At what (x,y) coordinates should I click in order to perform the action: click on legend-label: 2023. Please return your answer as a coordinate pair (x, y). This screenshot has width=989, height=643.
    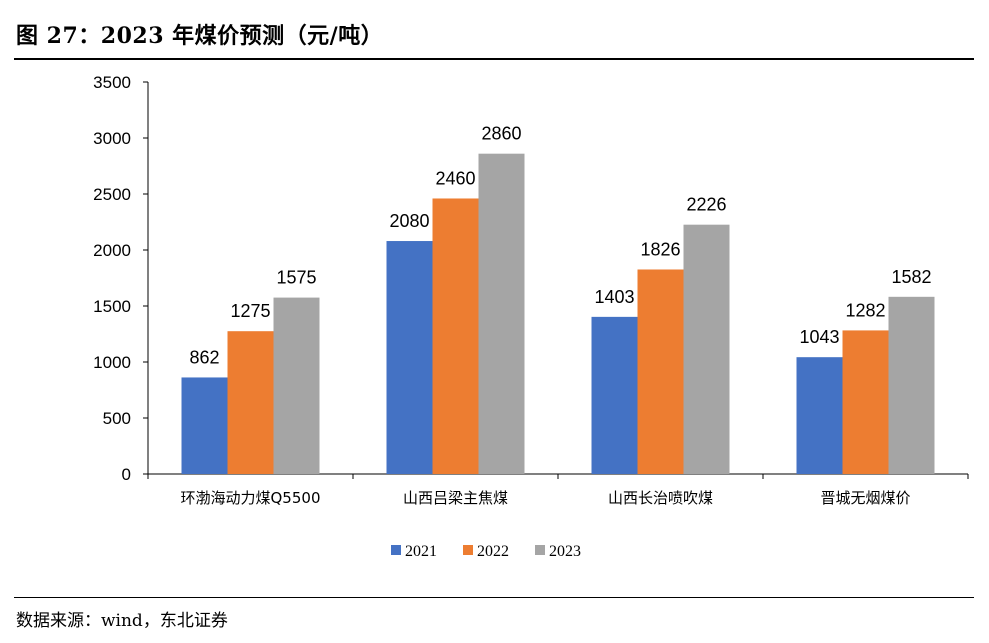
    Looking at the image, I should click on (565, 551).